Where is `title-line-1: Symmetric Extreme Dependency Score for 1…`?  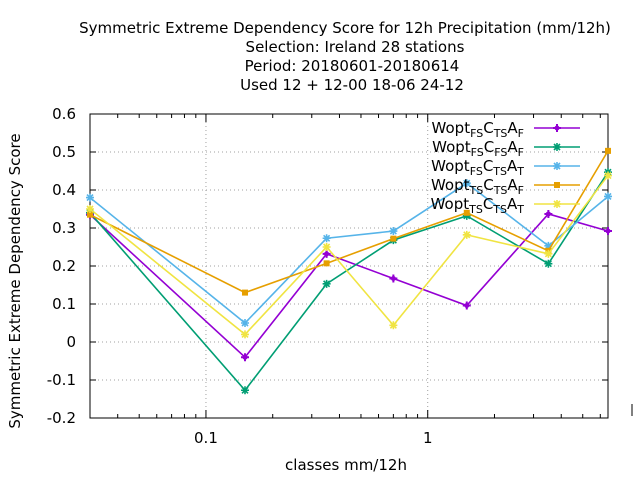
title-line-1: Symmetric Extreme Dependency Score for 1… is located at coordinates (345, 28).